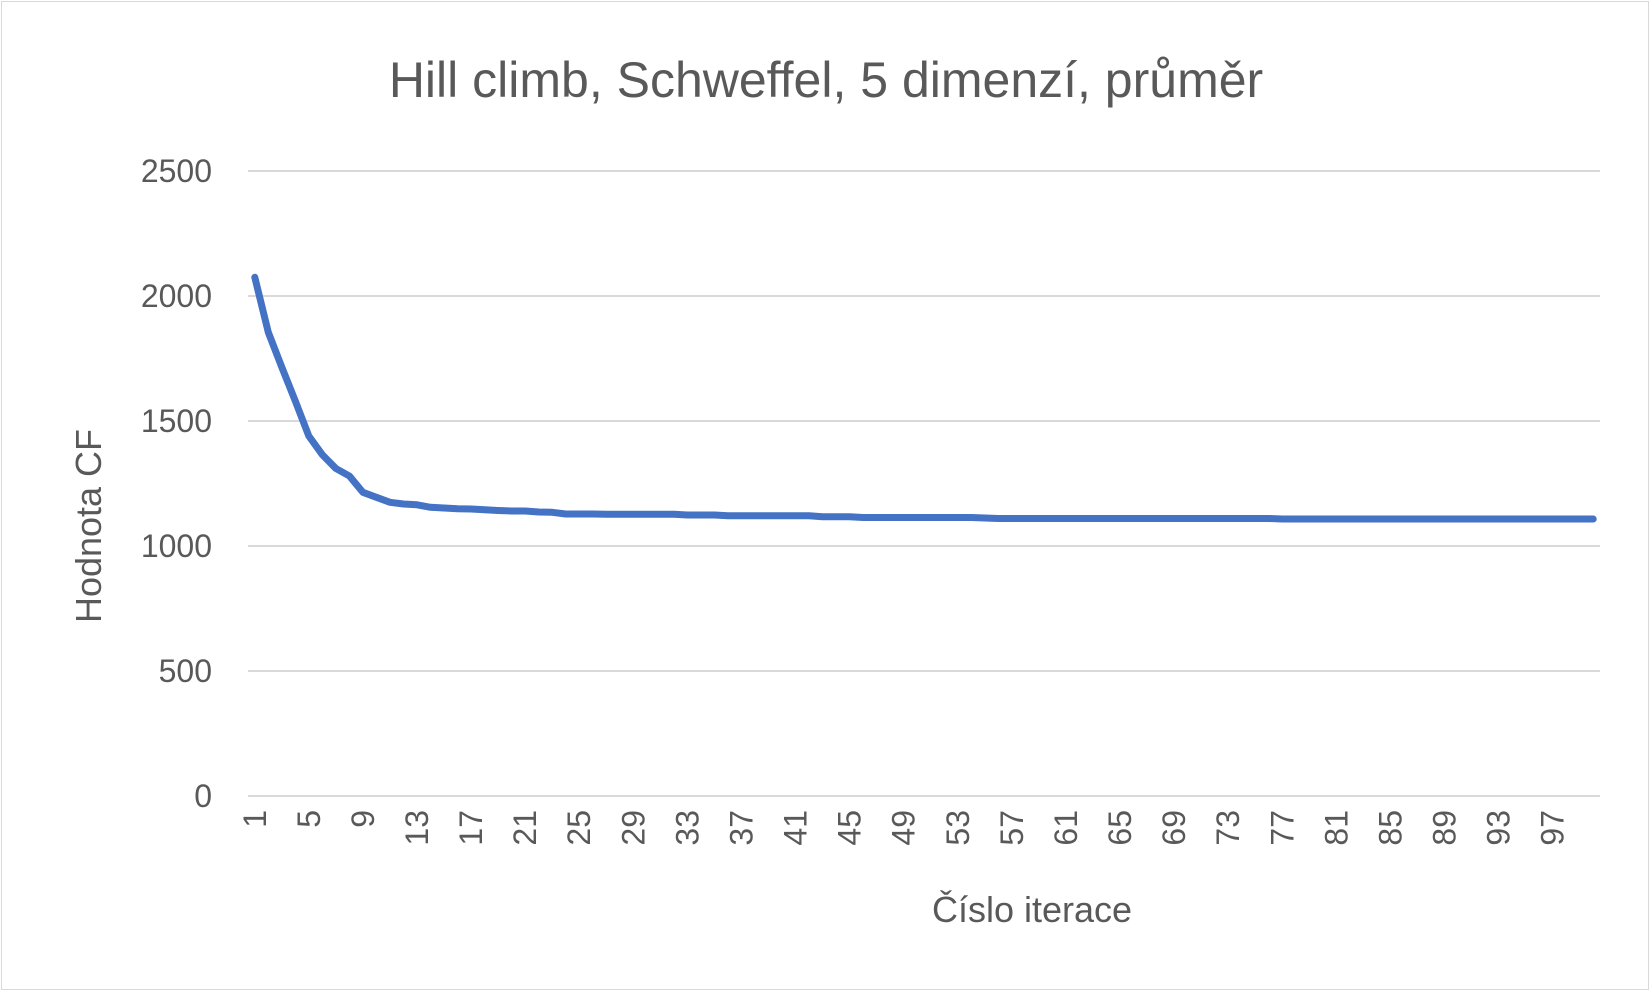  What do you see at coordinates (525, 828) in the screenshot?
I see `x-tick-label: 21` at bounding box center [525, 828].